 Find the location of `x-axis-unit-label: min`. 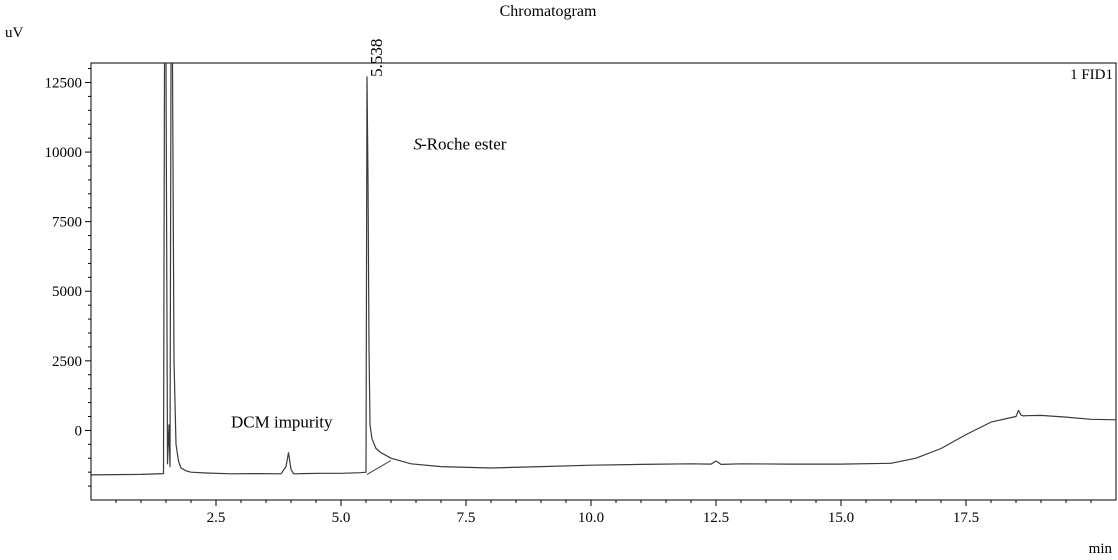

x-axis-unit-label: min is located at coordinates (1101, 549).